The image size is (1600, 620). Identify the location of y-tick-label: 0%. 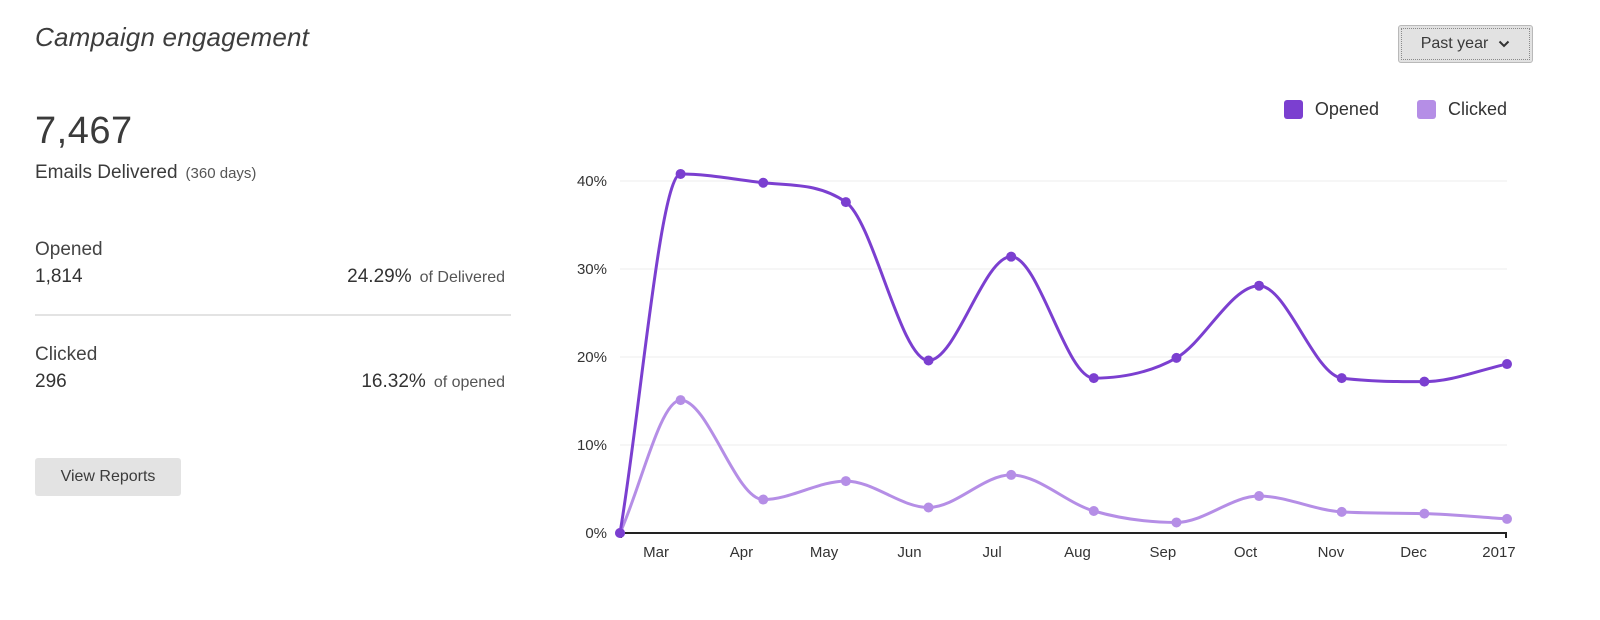
(596, 533).